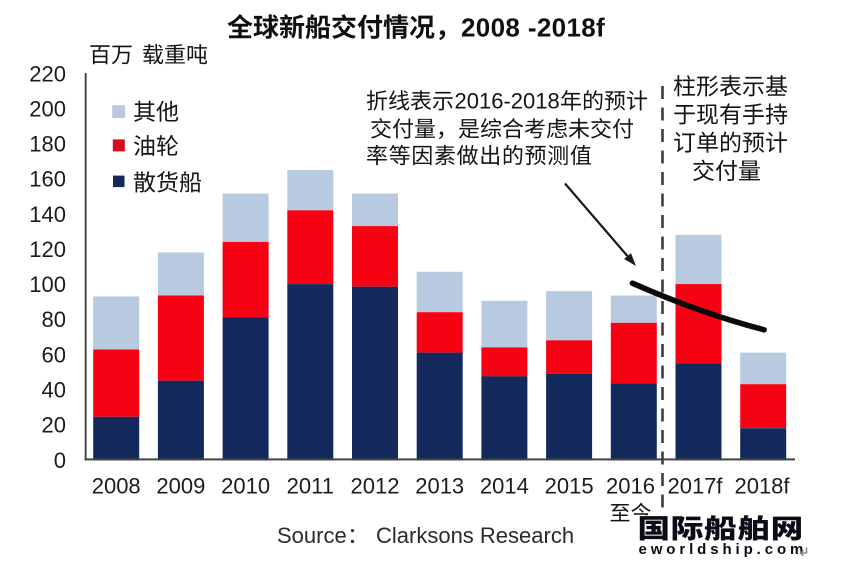  Describe the element at coordinates (54, 425) in the screenshot. I see `svg-text: 20` at that location.